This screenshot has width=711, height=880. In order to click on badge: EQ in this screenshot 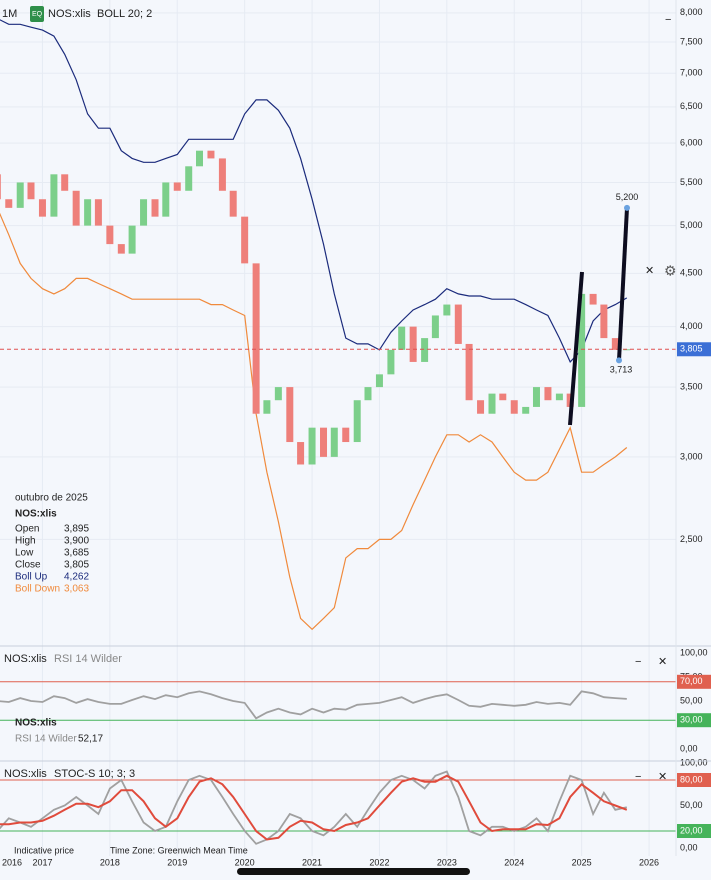, I will do `click(37, 14)`.